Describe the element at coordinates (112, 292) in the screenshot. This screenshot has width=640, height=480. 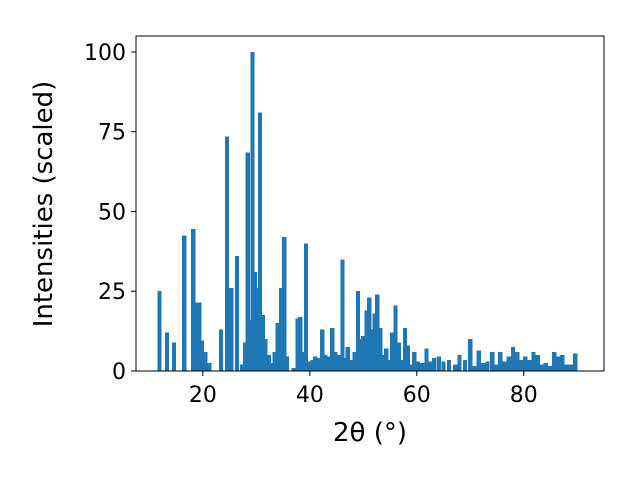
I see `y-tick-label: 25` at that location.